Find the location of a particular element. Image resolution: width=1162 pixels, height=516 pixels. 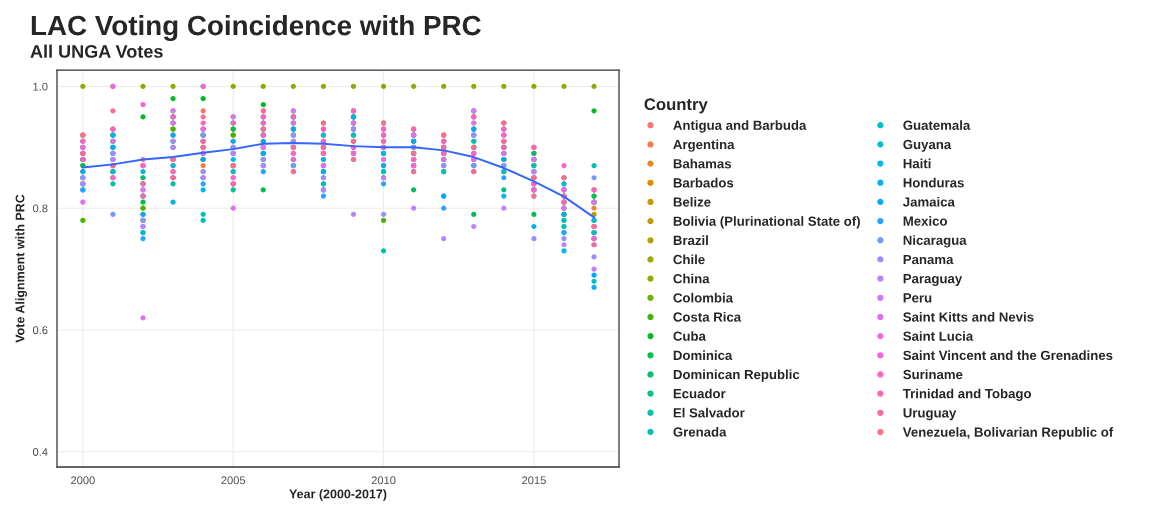

y-tick-label: 1.0 is located at coordinates (40, 86).